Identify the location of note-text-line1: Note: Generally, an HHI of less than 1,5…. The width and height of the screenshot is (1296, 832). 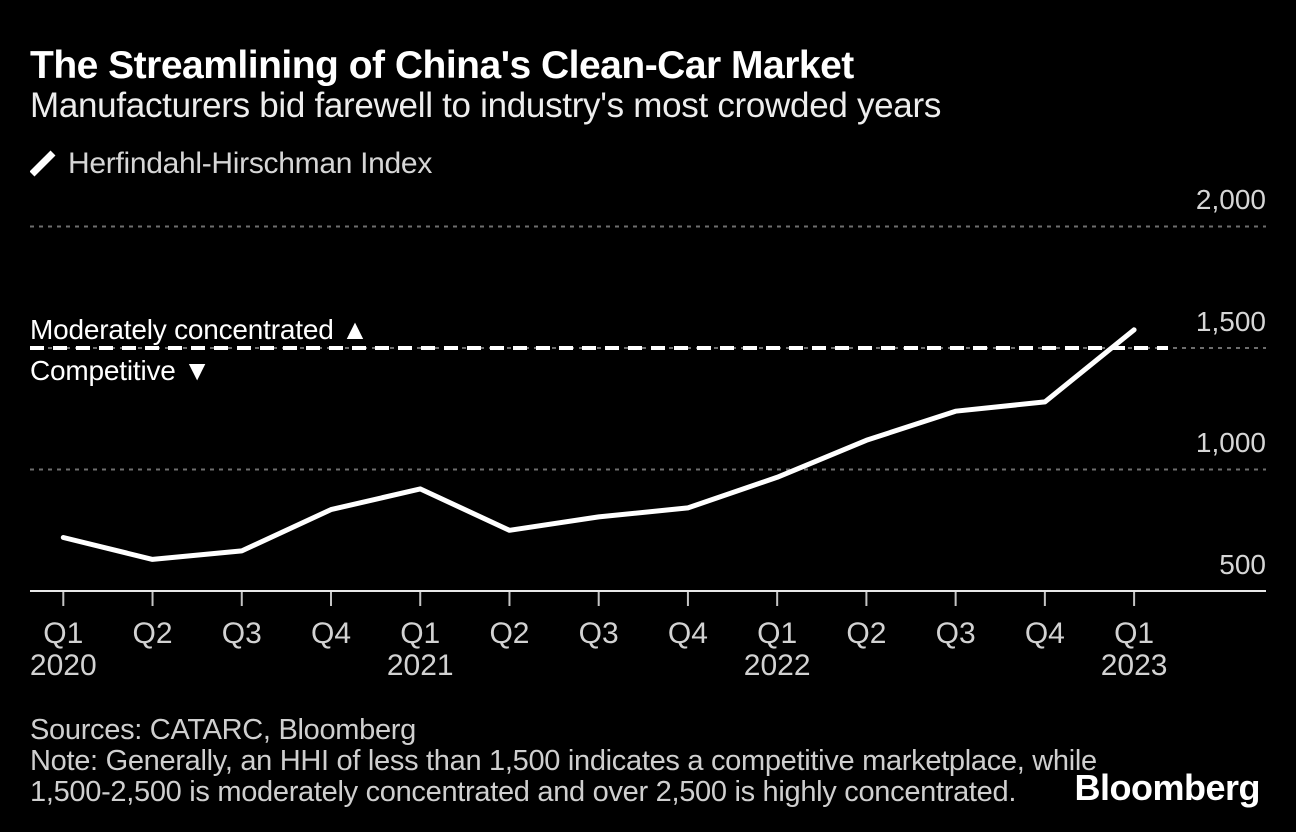
(563, 761).